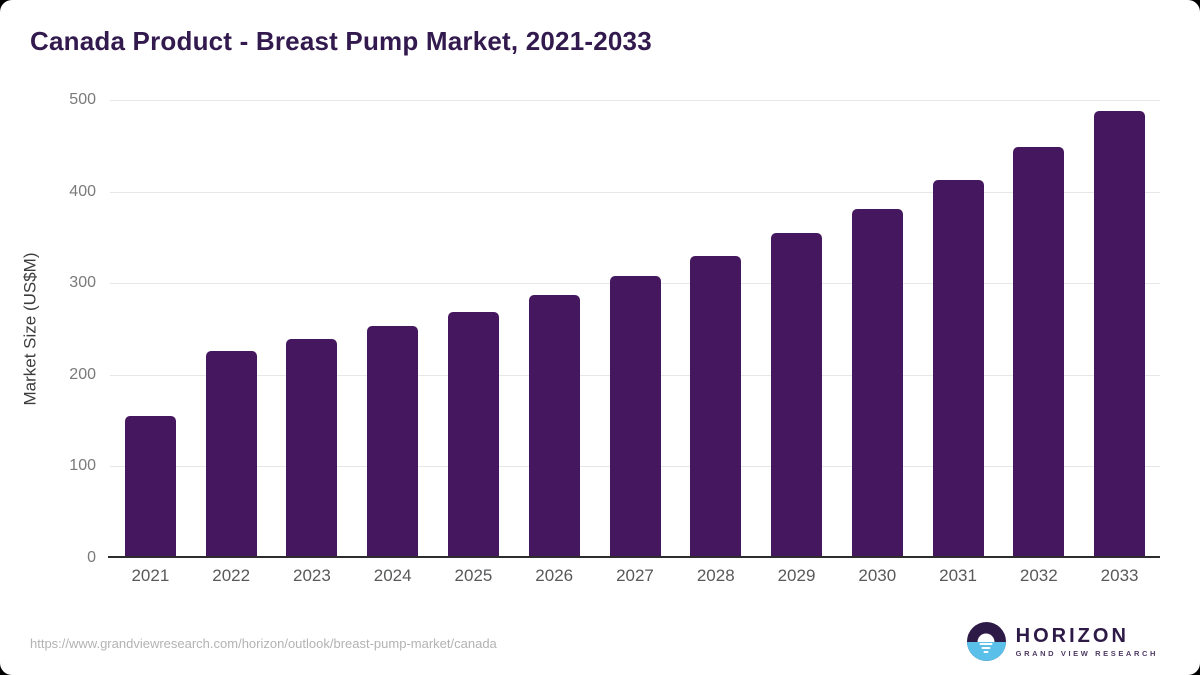 The height and width of the screenshot is (675, 1200). Describe the element at coordinates (1038, 575) in the screenshot. I see `x-tick-label-2032: 2032` at that location.